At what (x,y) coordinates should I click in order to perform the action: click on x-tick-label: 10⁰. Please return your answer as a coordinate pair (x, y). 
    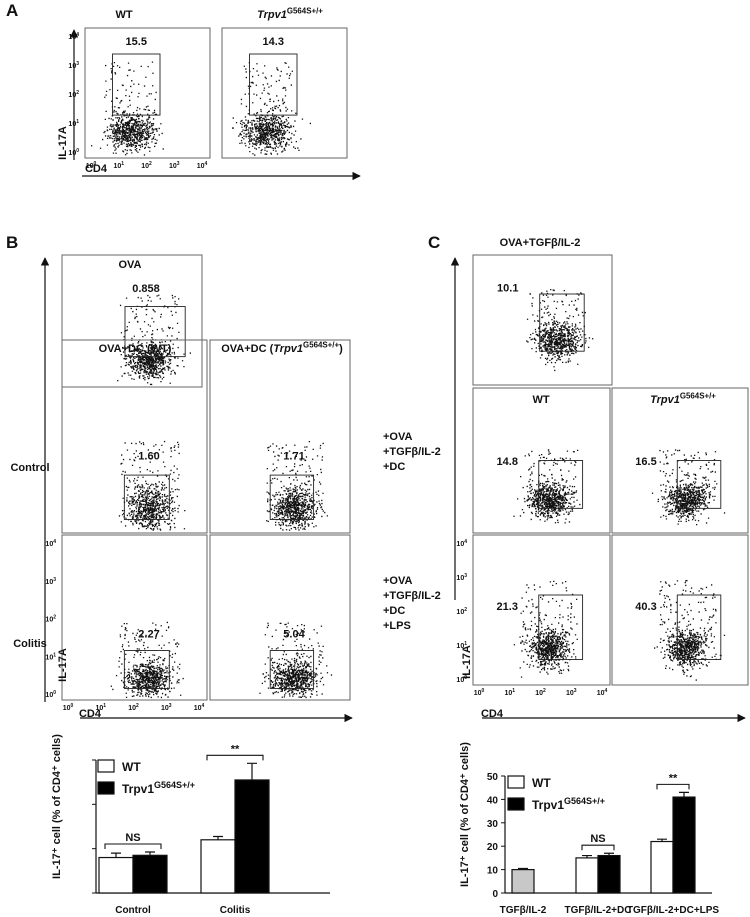
    Looking at the image, I should click on (479, 692).